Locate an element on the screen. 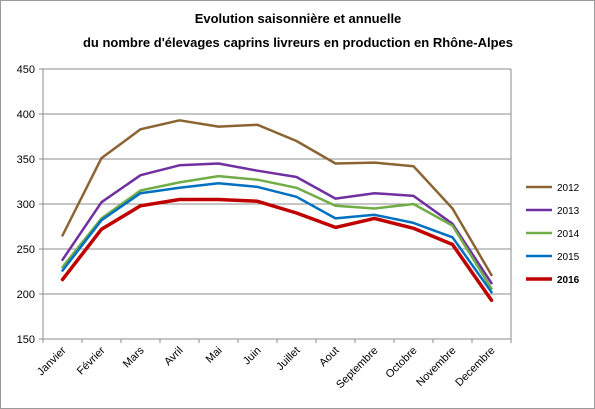 The height and width of the screenshot is (409, 595). x-tick-label: Juin is located at coordinates (252, 356).